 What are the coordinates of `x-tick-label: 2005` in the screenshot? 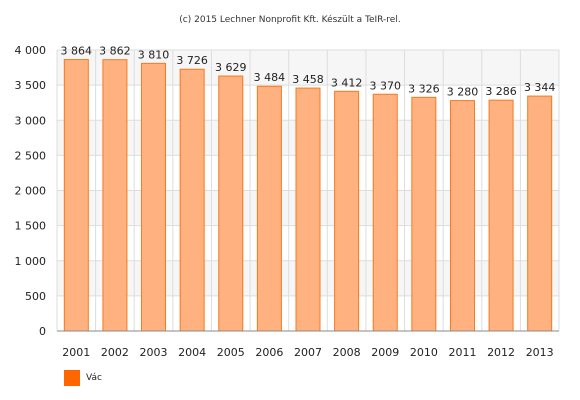 It's located at (231, 352).